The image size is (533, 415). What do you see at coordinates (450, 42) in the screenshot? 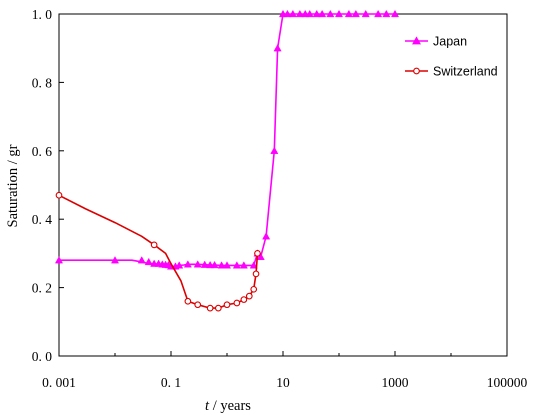
I see `legend-label: Japan` at bounding box center [450, 42].